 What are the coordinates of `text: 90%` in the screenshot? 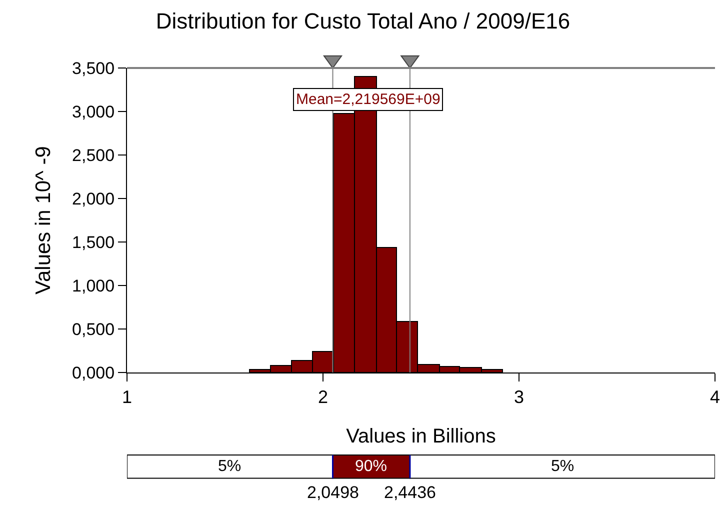 It's located at (371, 466).